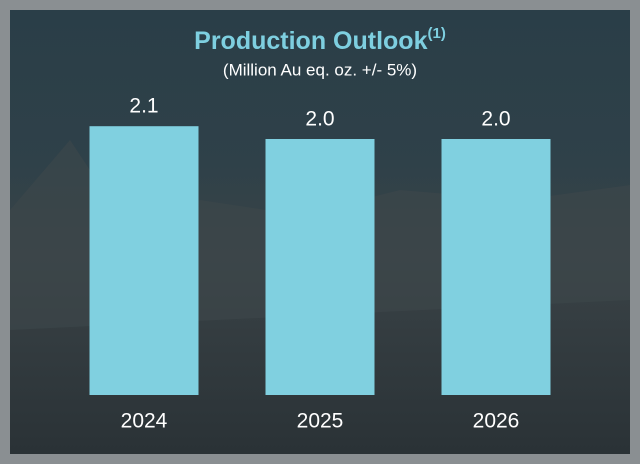  What do you see at coordinates (496, 421) in the screenshot?
I see `x-tick-label: 2026` at bounding box center [496, 421].